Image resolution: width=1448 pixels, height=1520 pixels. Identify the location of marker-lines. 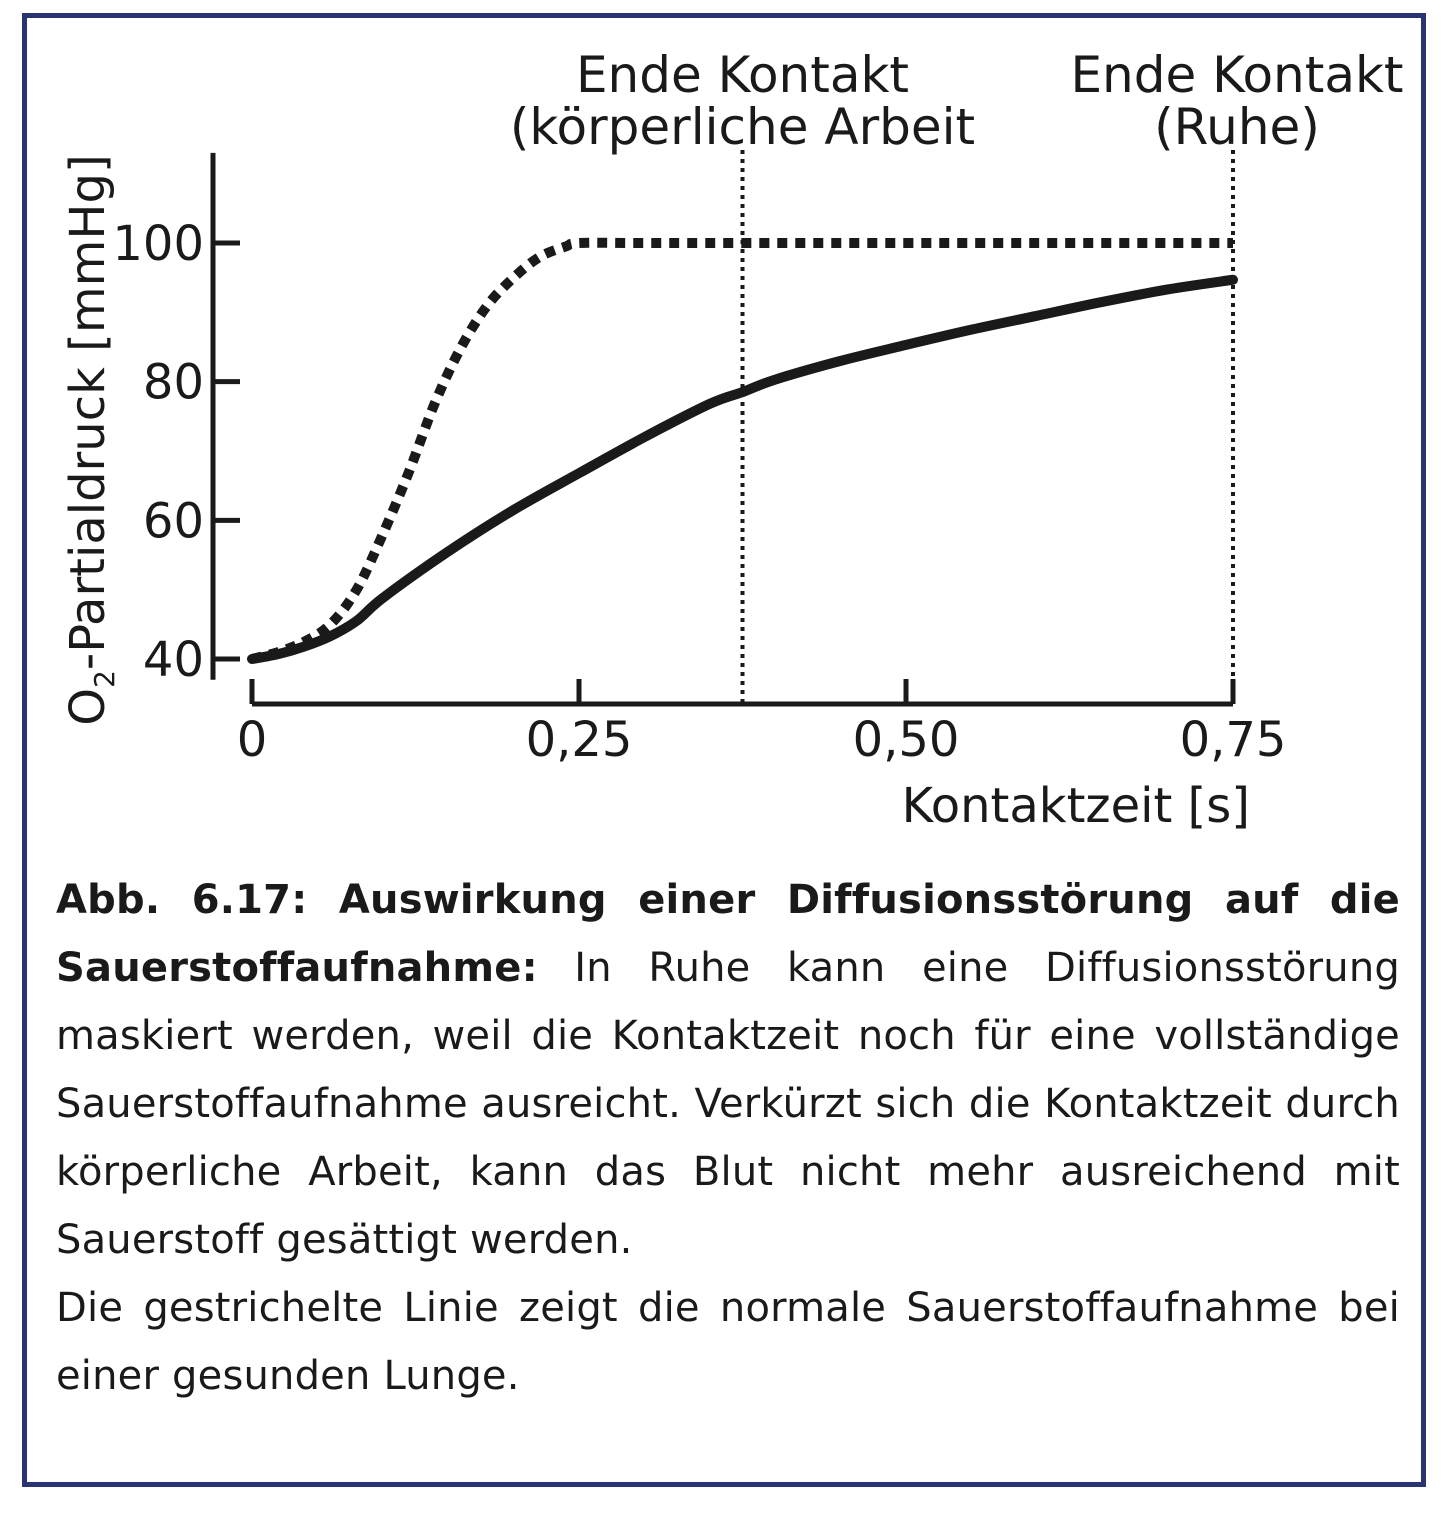
(987, 427).